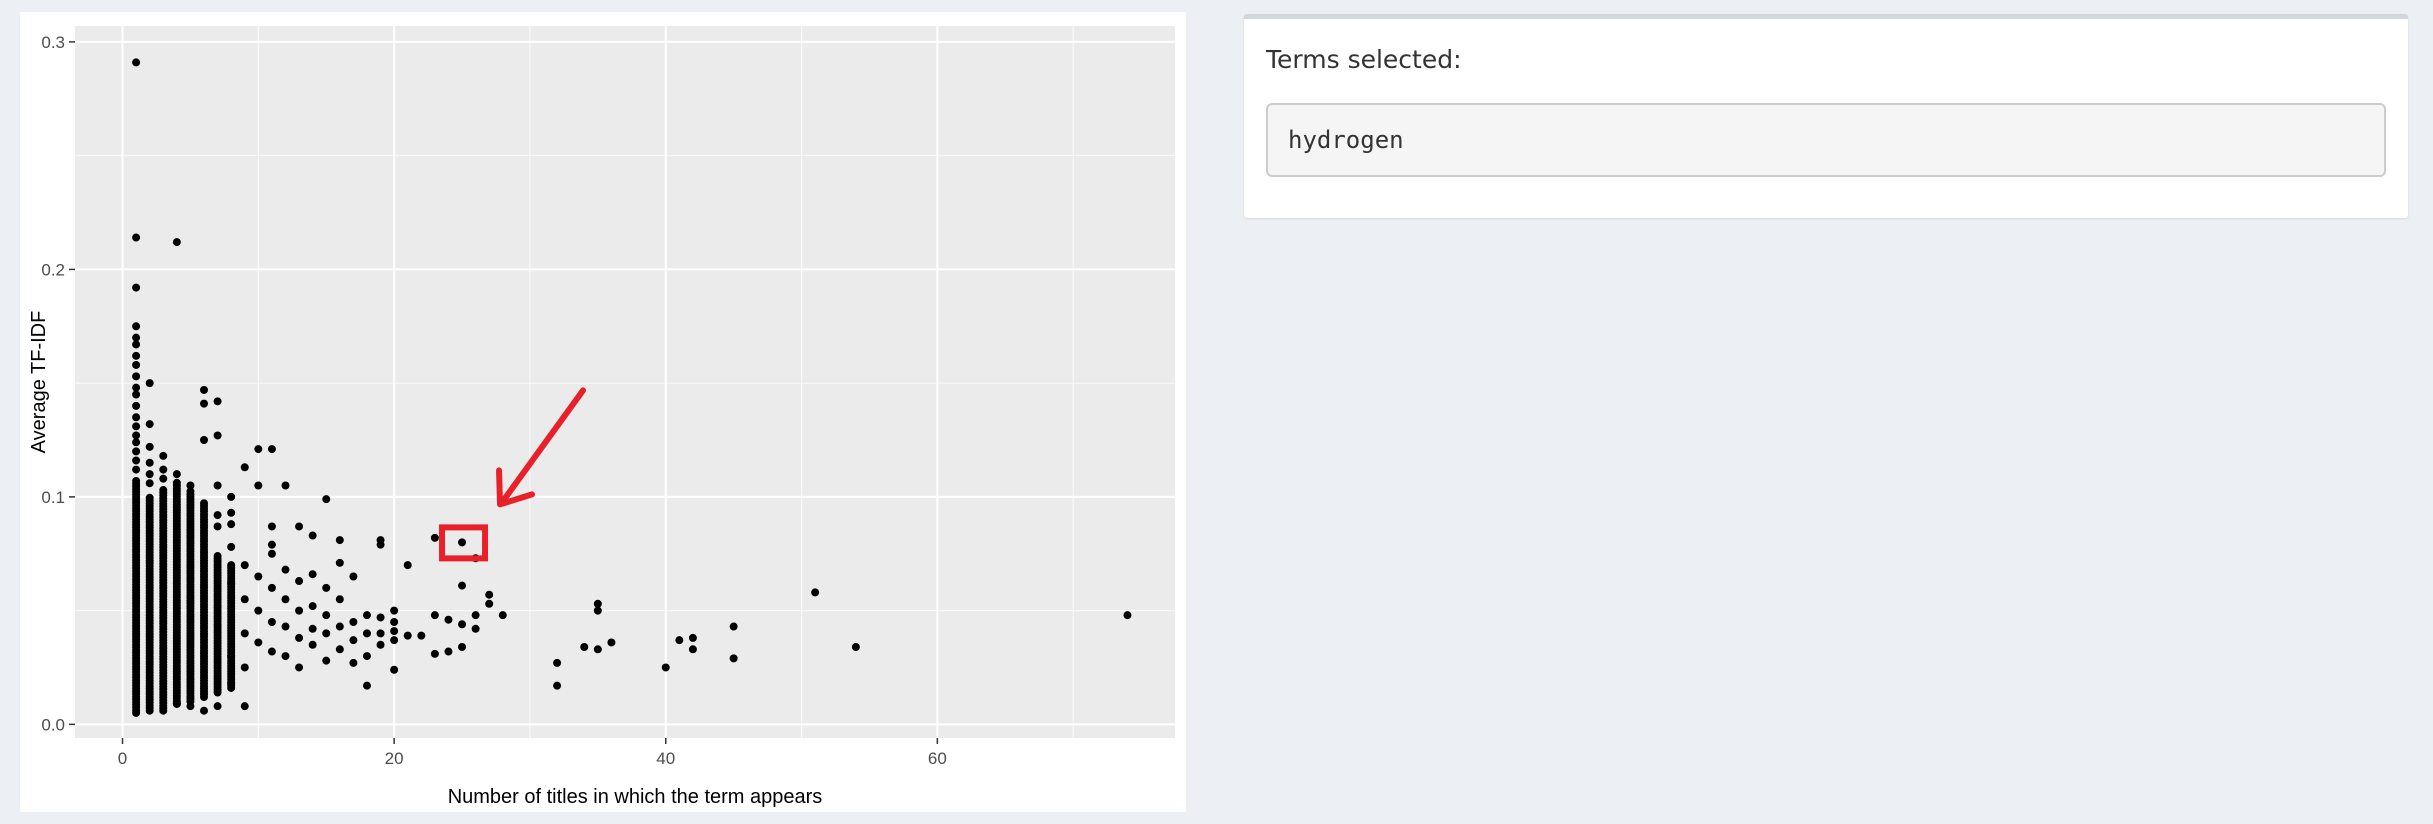 Image resolution: width=2433 pixels, height=824 pixels. What do you see at coordinates (122, 758) in the screenshot?
I see `x-tick-label: 0` at bounding box center [122, 758].